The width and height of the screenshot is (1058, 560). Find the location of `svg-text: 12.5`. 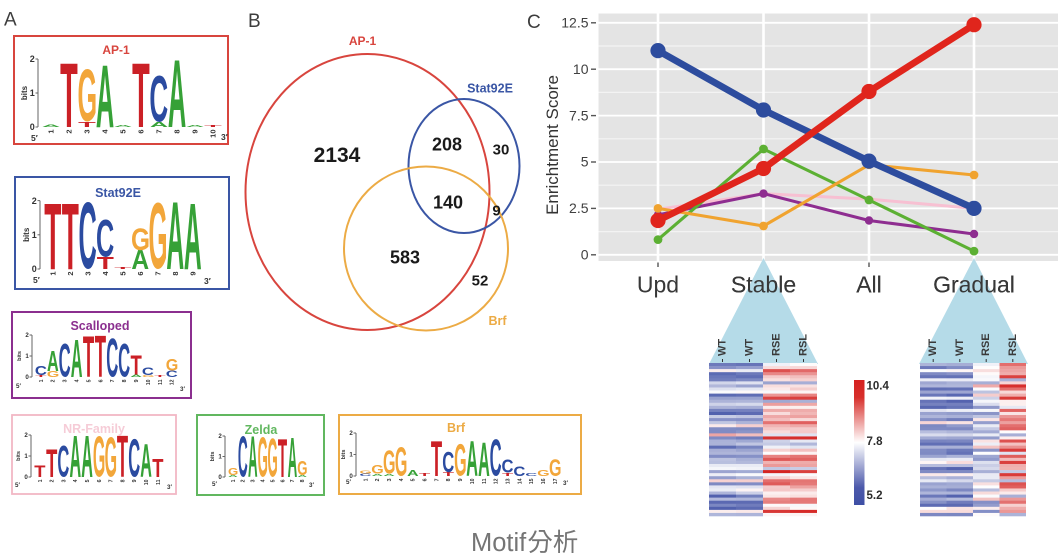

svg-text: 12.5 is located at coordinates (574, 23).